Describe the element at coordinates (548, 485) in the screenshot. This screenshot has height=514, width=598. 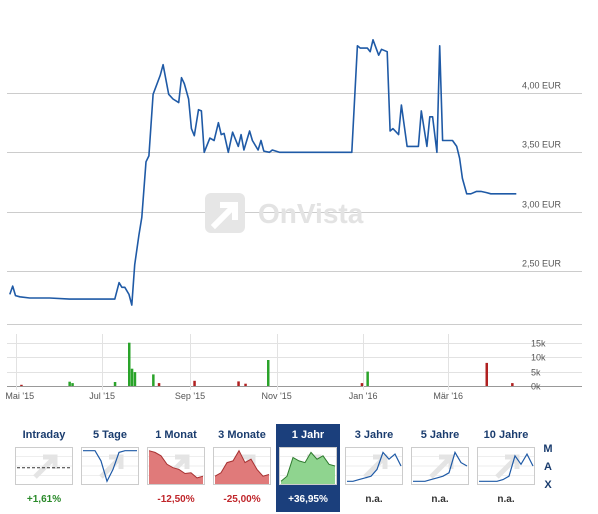
I see `max-letter-x: X` at that location.